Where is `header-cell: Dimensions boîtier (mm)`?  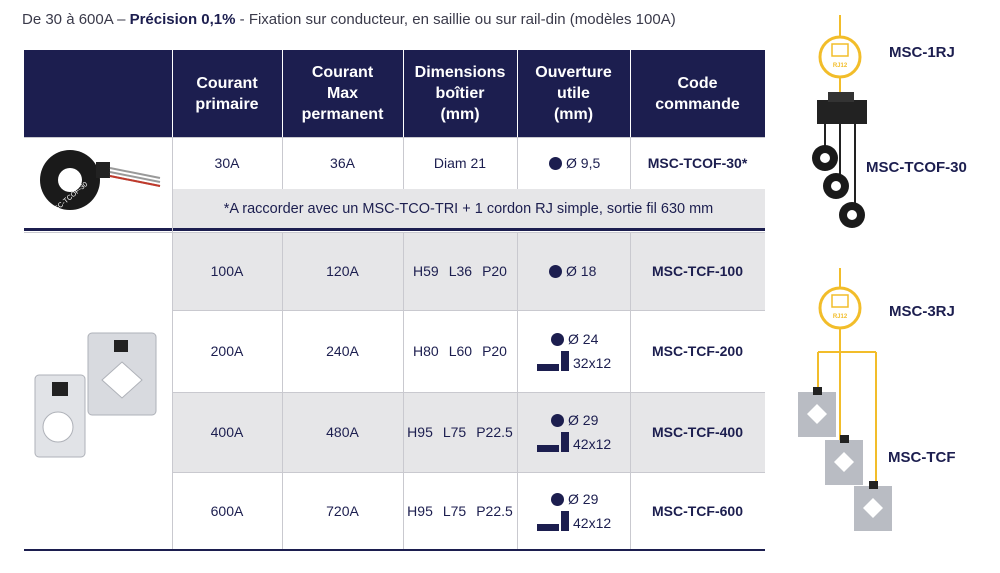
header-cell: Dimensions boîtier (mm) is located at coordinates (460, 93).